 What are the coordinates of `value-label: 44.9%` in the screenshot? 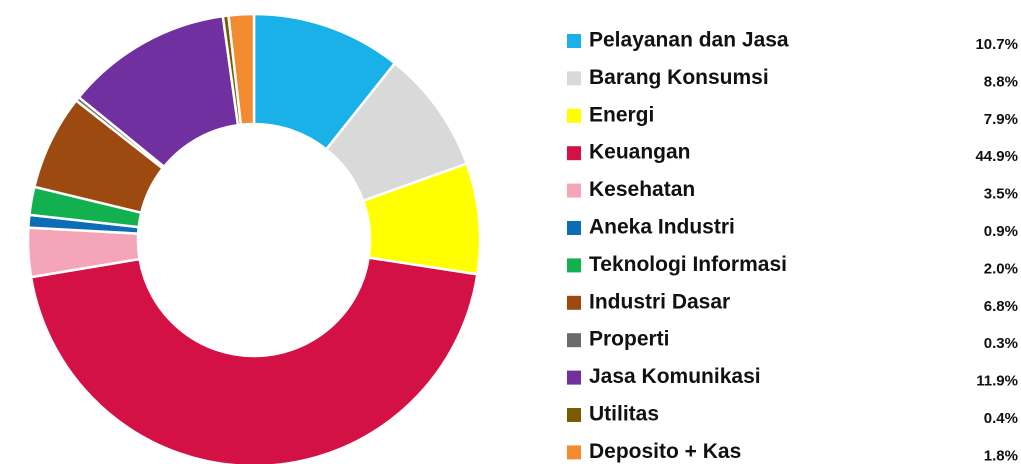 It's located at (996, 156).